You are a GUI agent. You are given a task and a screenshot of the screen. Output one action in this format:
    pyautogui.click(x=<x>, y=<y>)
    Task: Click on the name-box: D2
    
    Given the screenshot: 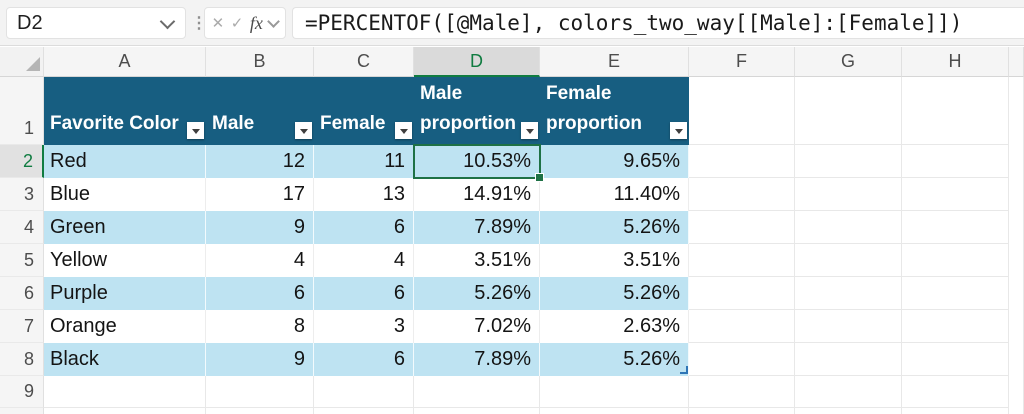 What is the action you would take?
    pyautogui.click(x=96, y=23)
    